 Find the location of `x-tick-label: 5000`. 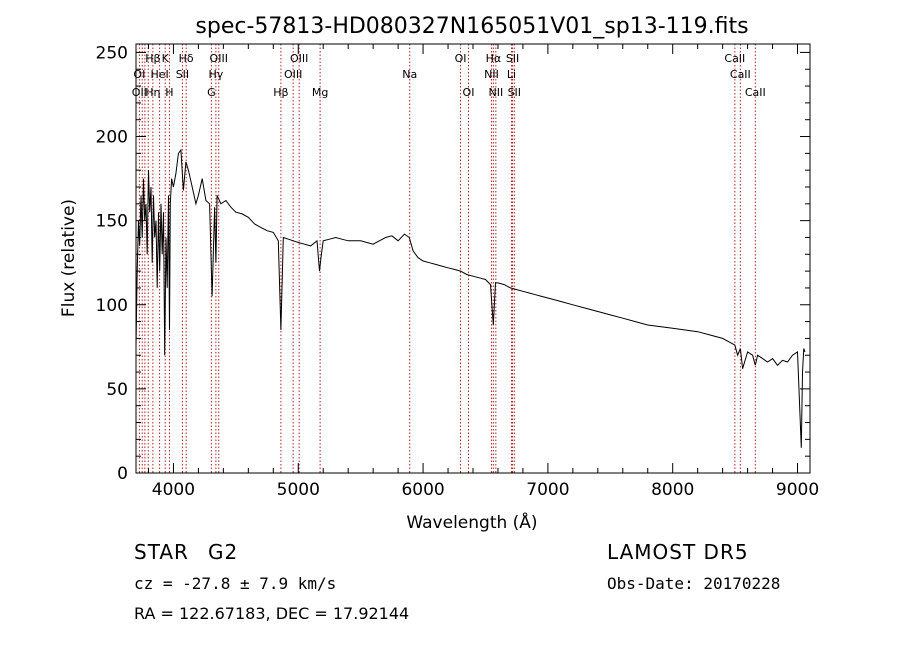

x-tick-label: 5000 is located at coordinates (298, 490).